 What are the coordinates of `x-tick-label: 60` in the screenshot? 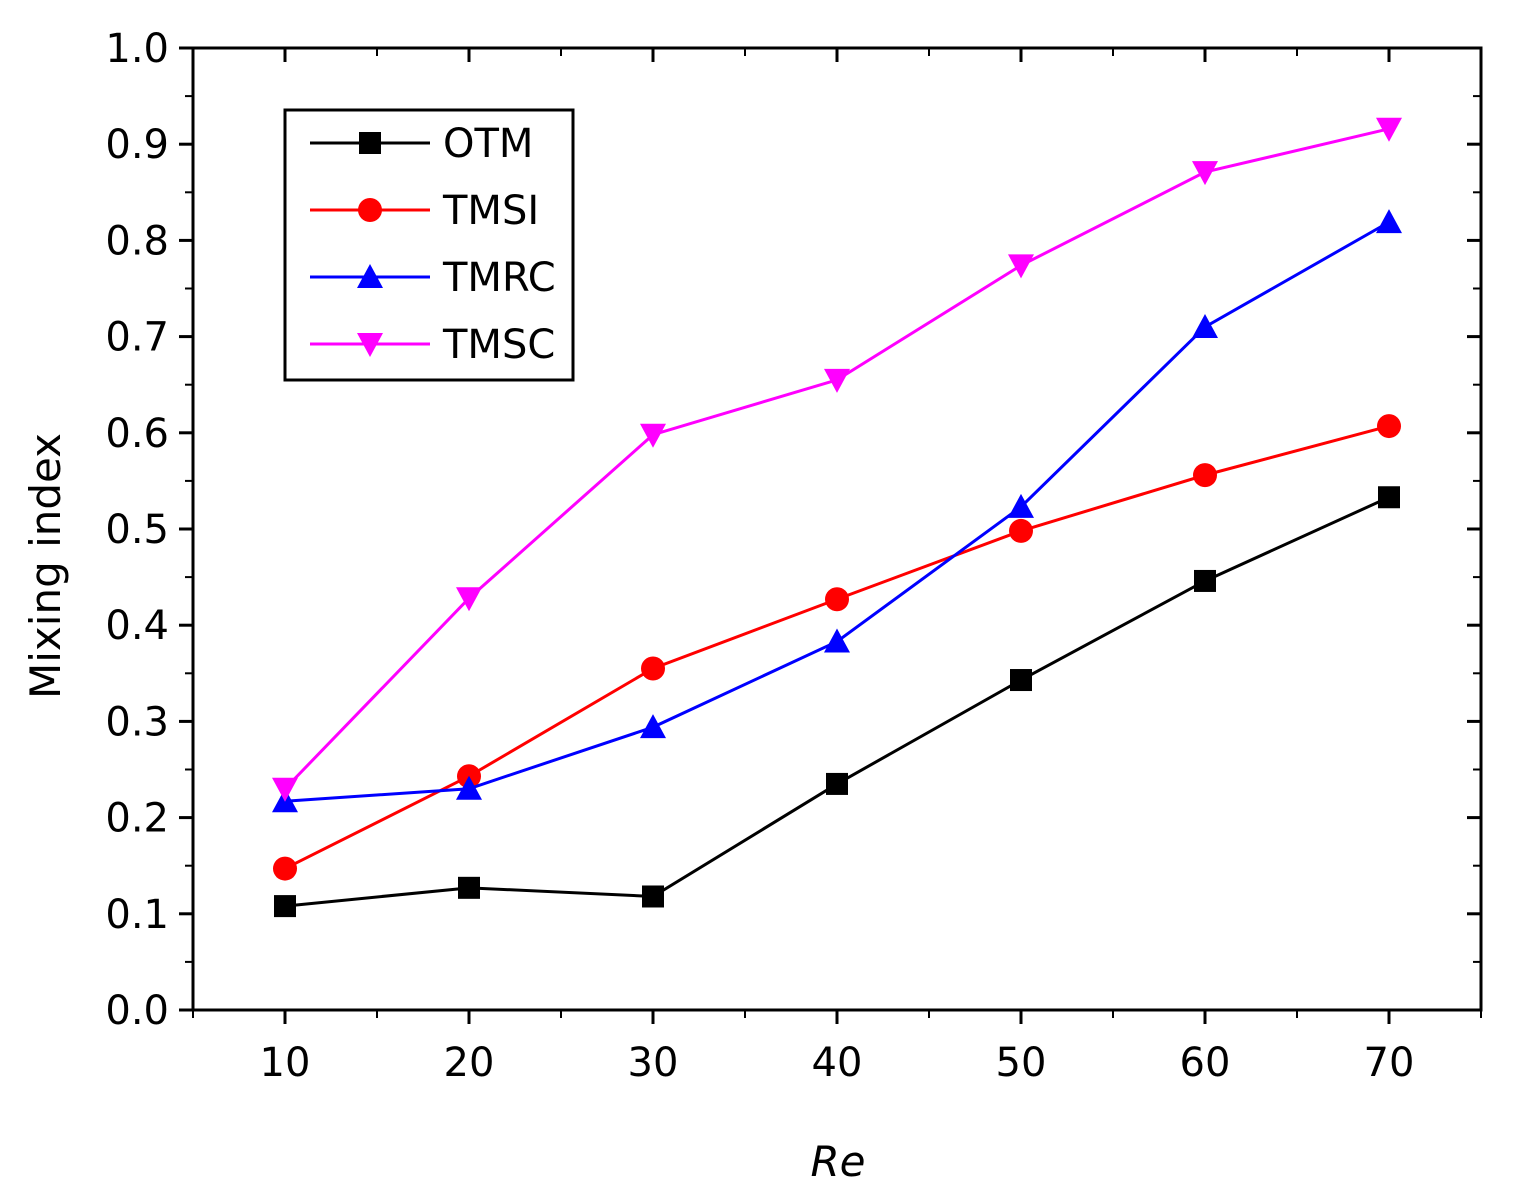 It's located at (1205, 1063).